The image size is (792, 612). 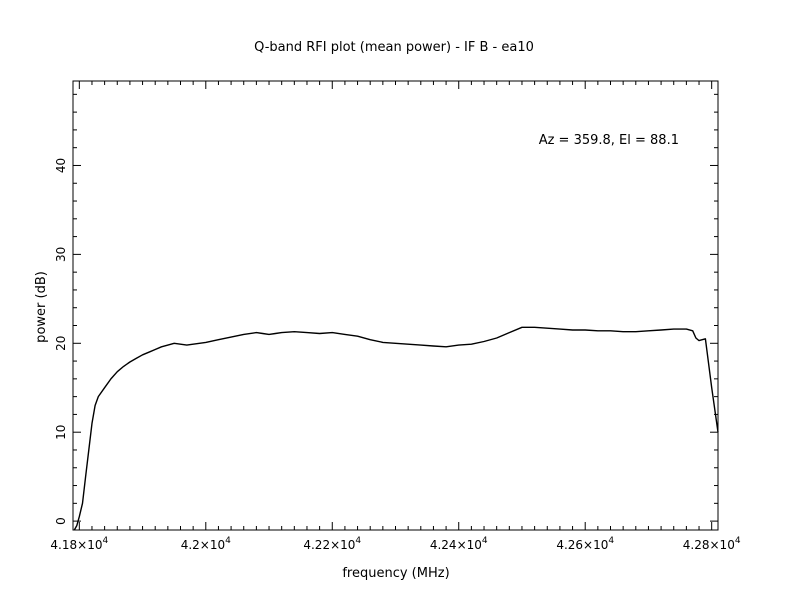 What do you see at coordinates (61, 343) in the screenshot?
I see `y-tick-label: 20` at bounding box center [61, 343].